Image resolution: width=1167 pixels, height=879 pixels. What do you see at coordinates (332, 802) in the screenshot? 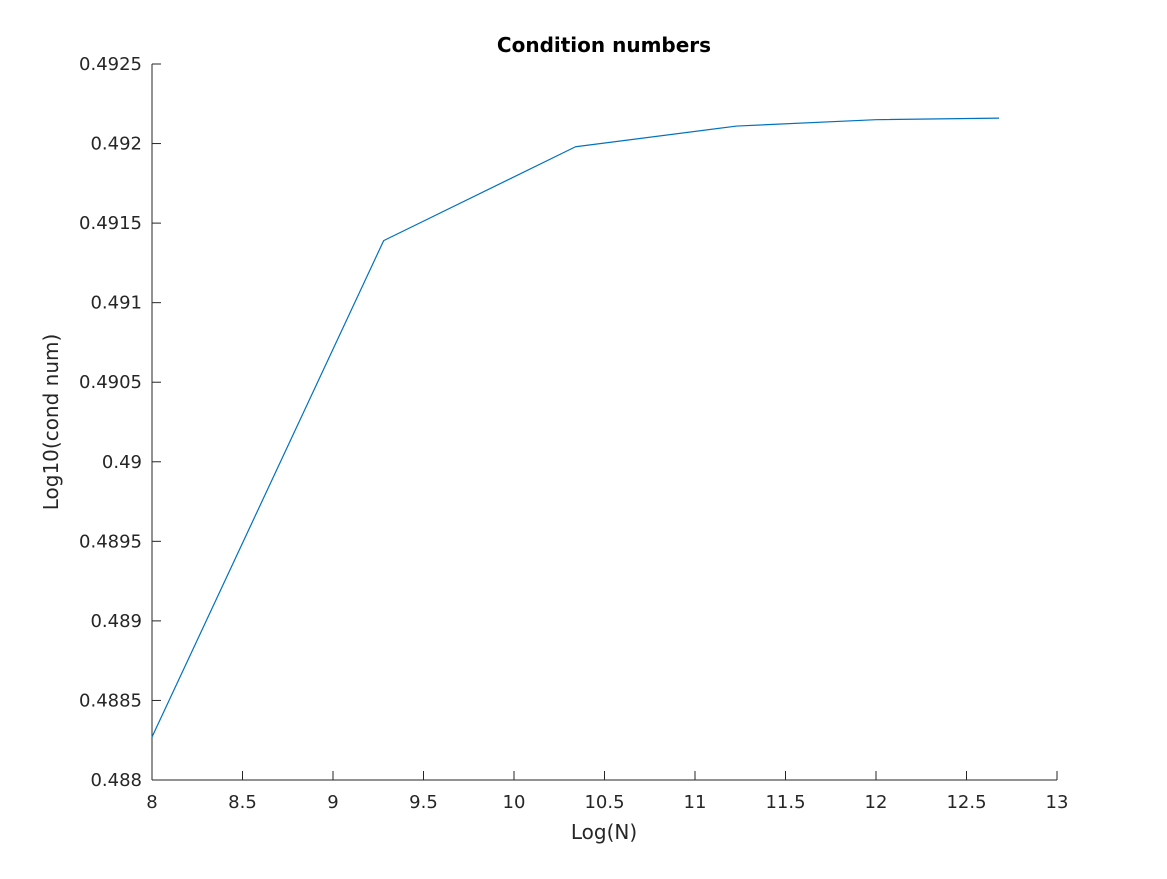
I see `x-tick-label: 9` at bounding box center [332, 802].